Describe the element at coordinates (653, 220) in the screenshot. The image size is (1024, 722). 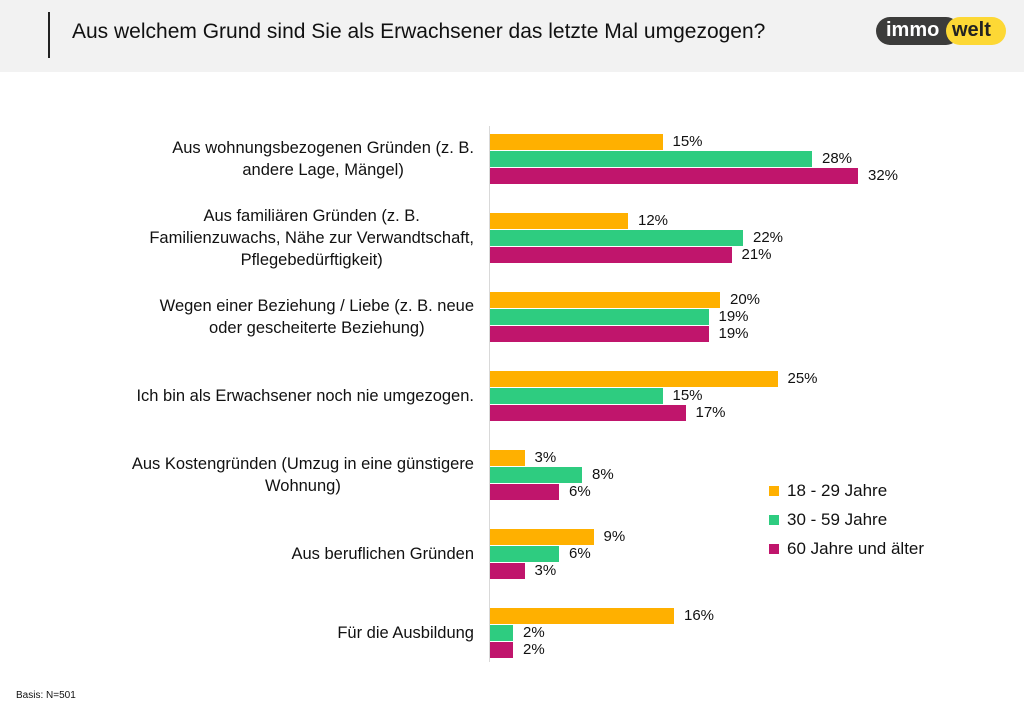
I see `data-label: 12%` at that location.